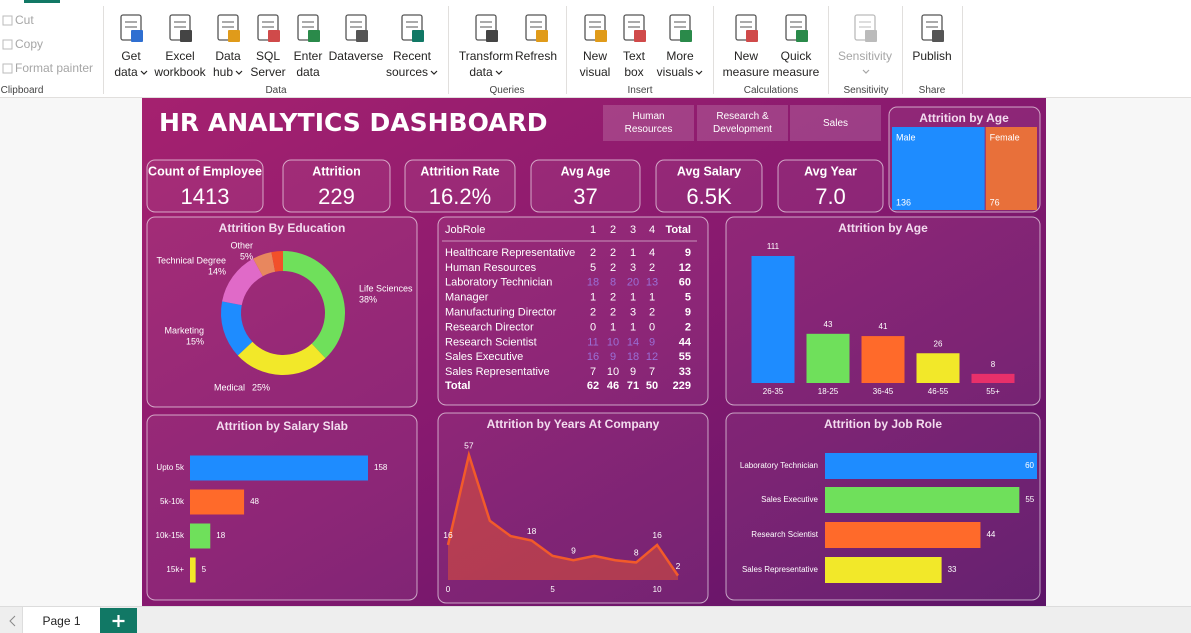 The width and height of the screenshot is (1191, 633). Describe the element at coordinates (228, 48) in the screenshot. I see `ribbon-button: Data hub` at that location.